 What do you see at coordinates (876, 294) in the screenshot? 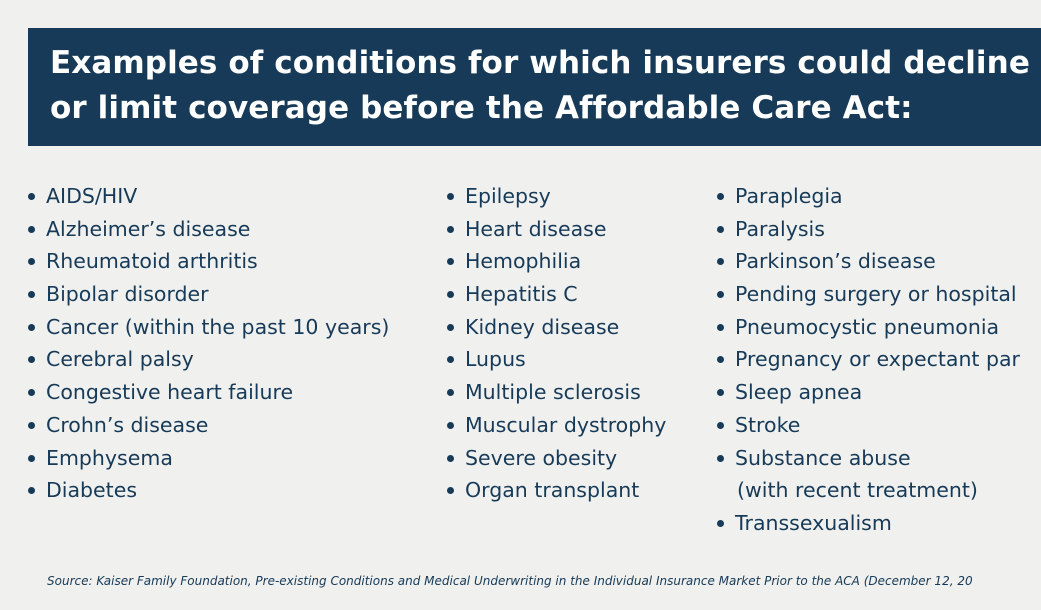
I see `condition-label: Pending surgery or hospital` at bounding box center [876, 294].